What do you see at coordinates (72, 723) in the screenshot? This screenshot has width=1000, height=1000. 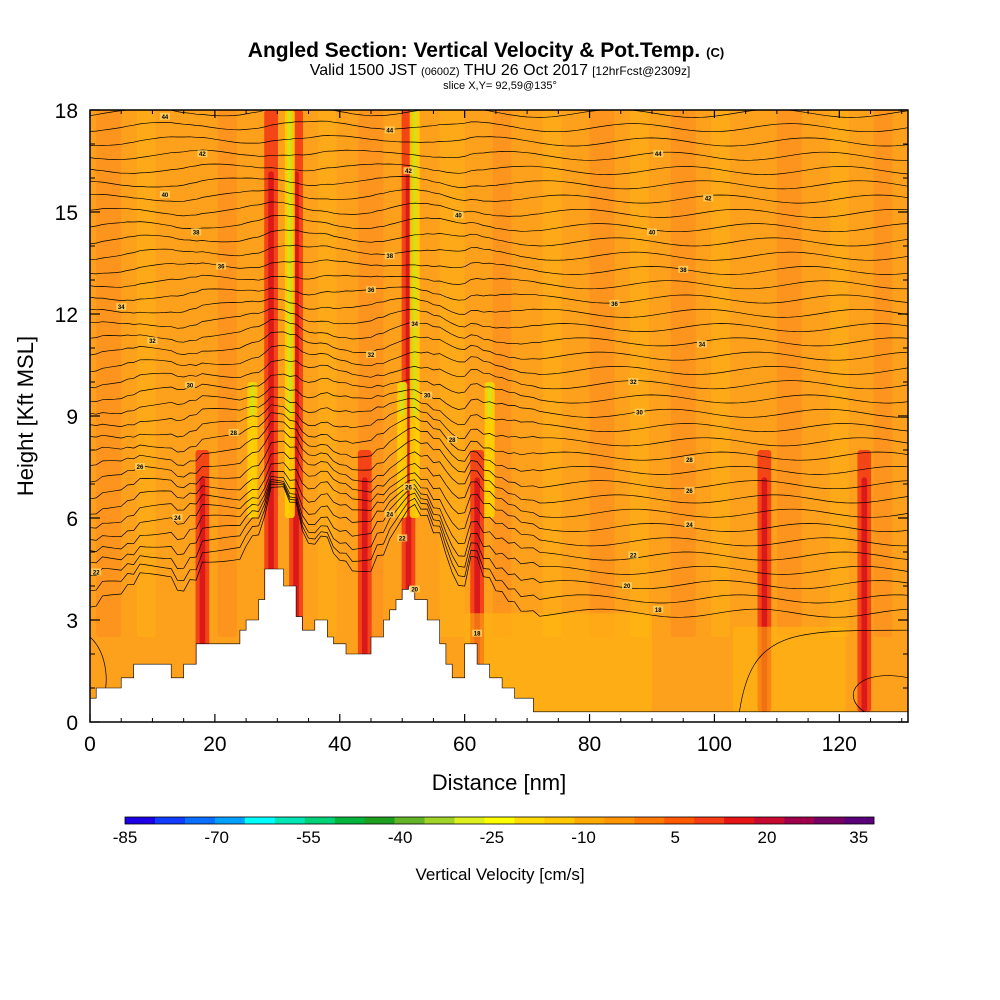 I see `y-tick-label: 0` at bounding box center [72, 723].